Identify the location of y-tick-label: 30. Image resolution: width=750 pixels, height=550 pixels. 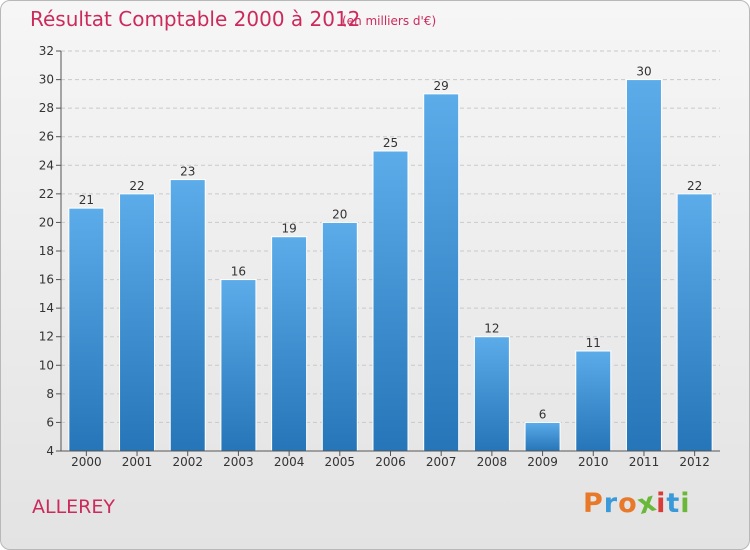
(46, 80).